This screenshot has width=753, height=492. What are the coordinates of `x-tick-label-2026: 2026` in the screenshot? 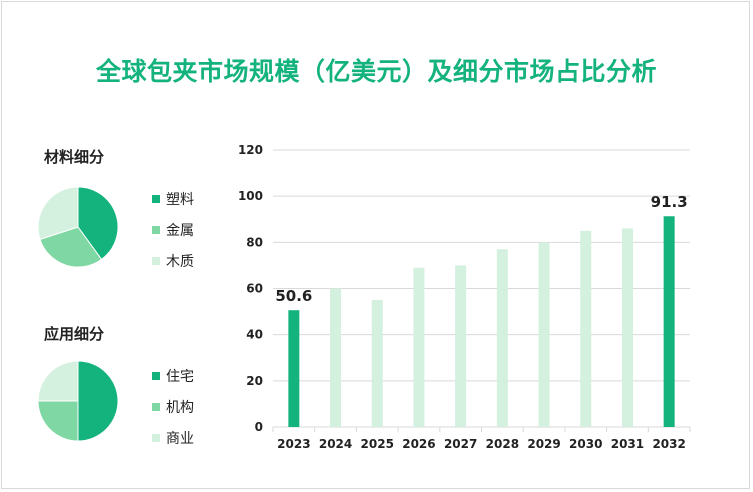 It's located at (418, 444).